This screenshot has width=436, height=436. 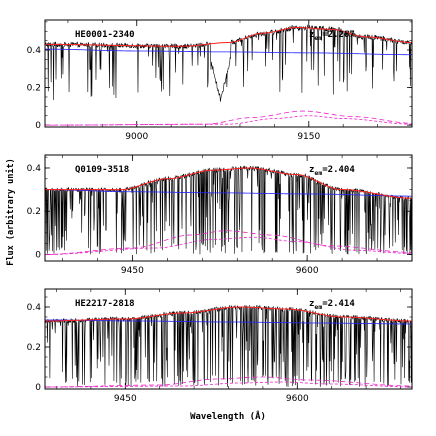 What do you see at coordinates (105, 304) in the screenshot?
I see `quasar-name-label: HE2217-2818` at bounding box center [105, 304].